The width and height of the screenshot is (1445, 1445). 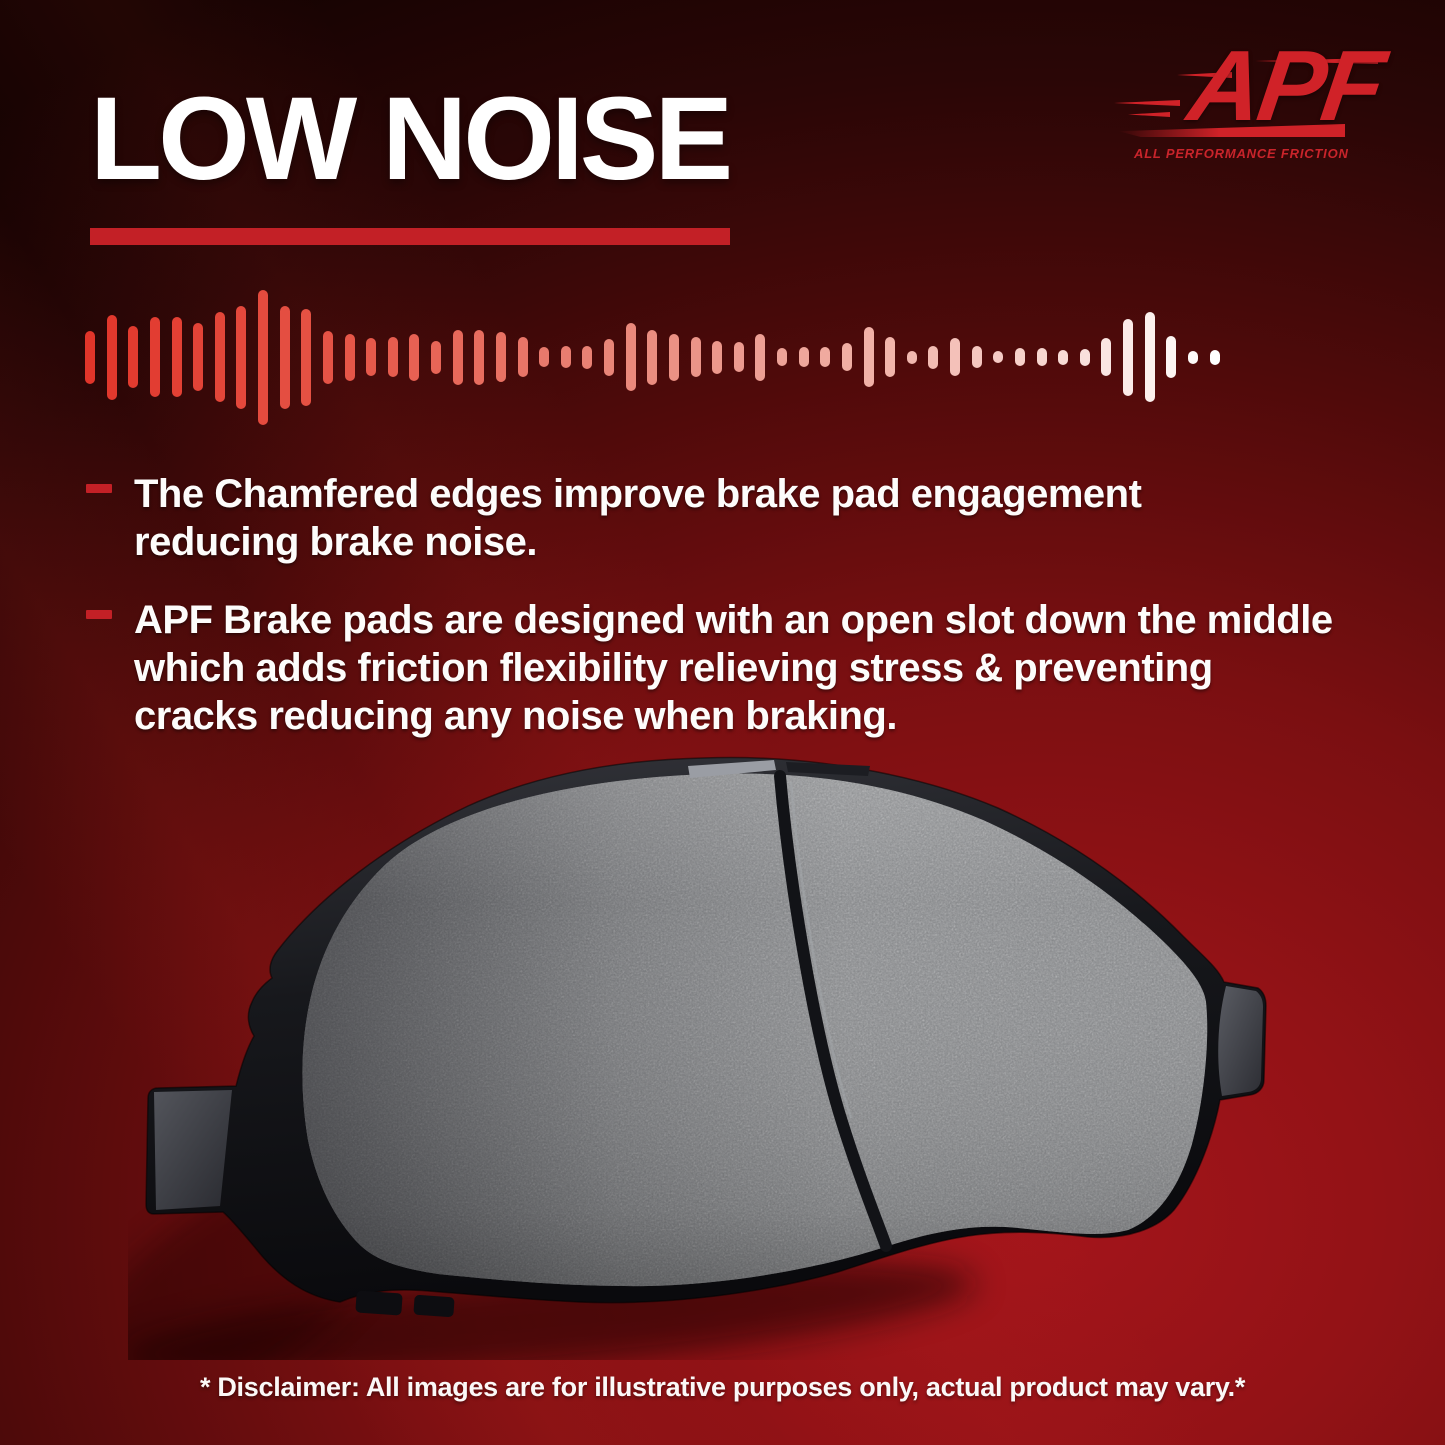 I want to click on pad-center-slot, so click(x=833, y=1011).